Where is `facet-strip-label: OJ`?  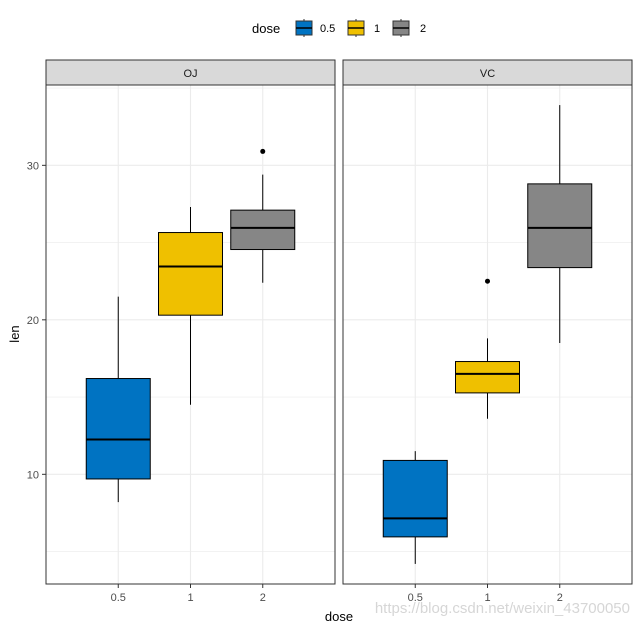
facet-strip-label: OJ is located at coordinates (190, 74).